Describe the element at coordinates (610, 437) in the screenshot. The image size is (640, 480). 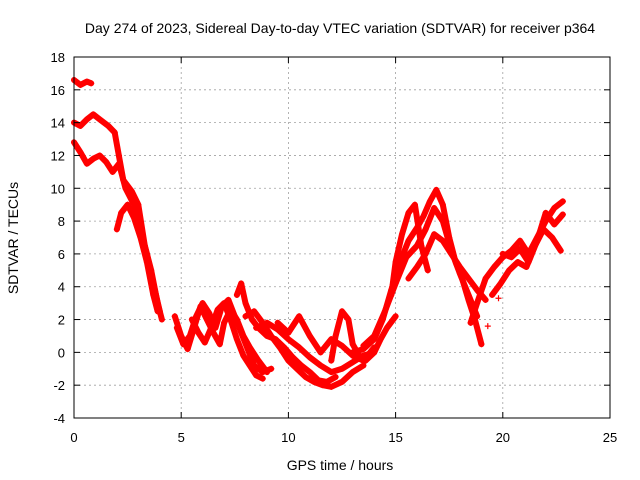
I see `x-tick-label: 25` at that location.